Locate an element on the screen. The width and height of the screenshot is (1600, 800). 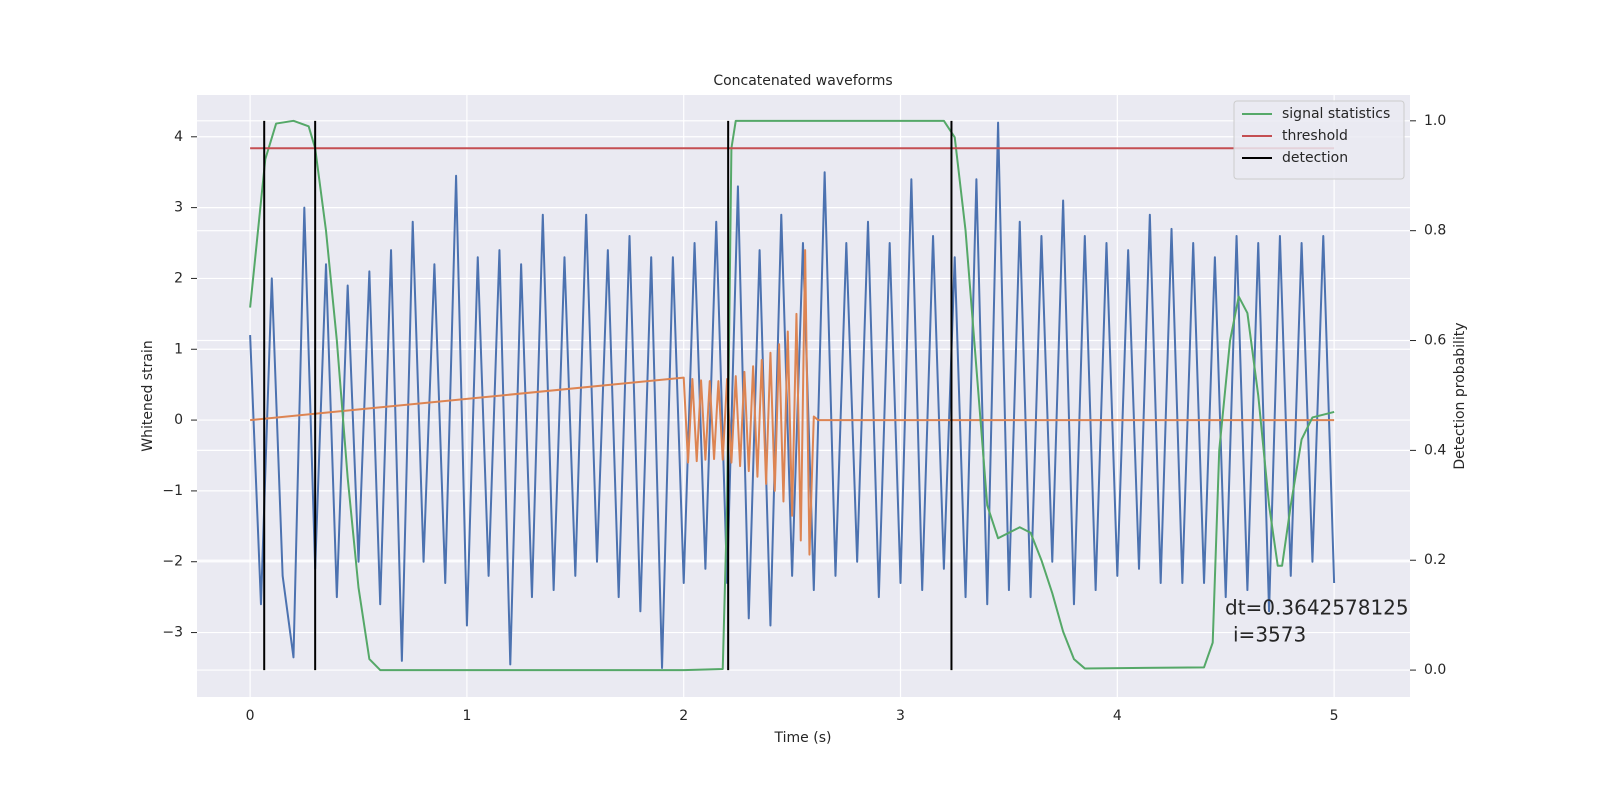
y-tick-label: 1 is located at coordinates (178, 349).